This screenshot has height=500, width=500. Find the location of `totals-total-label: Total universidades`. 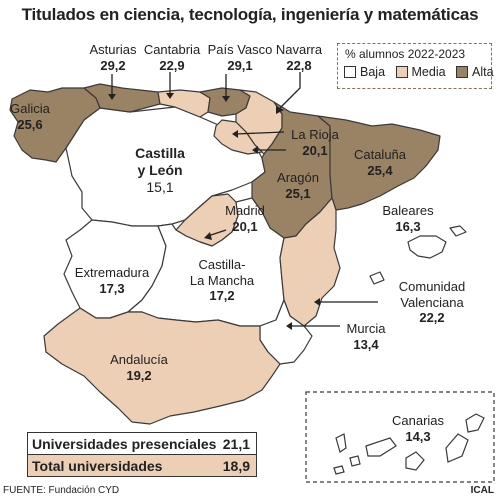

totals-total-label: Total universidades is located at coordinates (97, 465).